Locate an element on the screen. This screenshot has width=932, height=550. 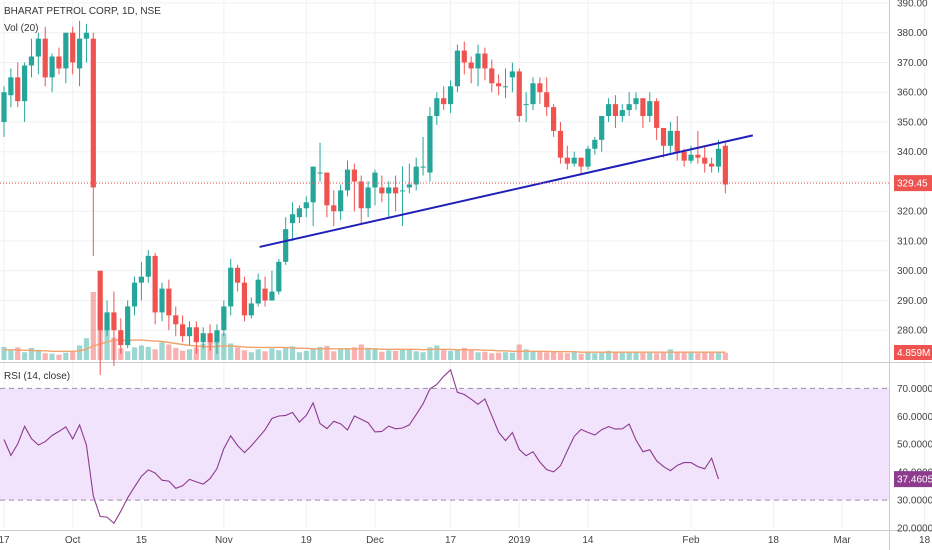
time-tick-label: 17 is located at coordinates (5, 540).